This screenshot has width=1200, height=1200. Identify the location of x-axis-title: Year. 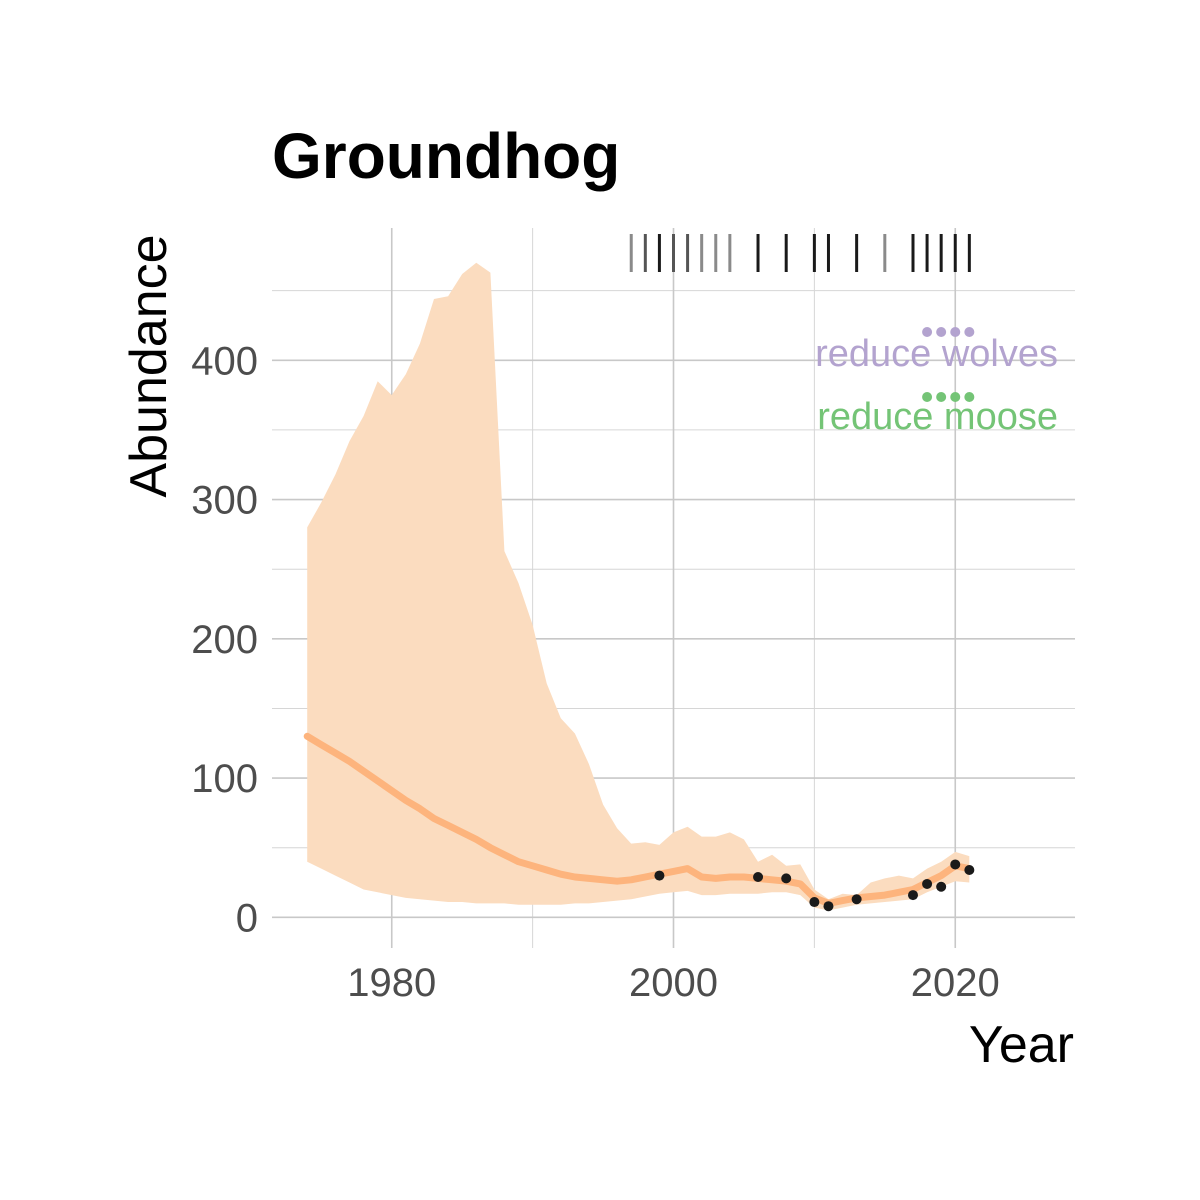
(1021, 1045).